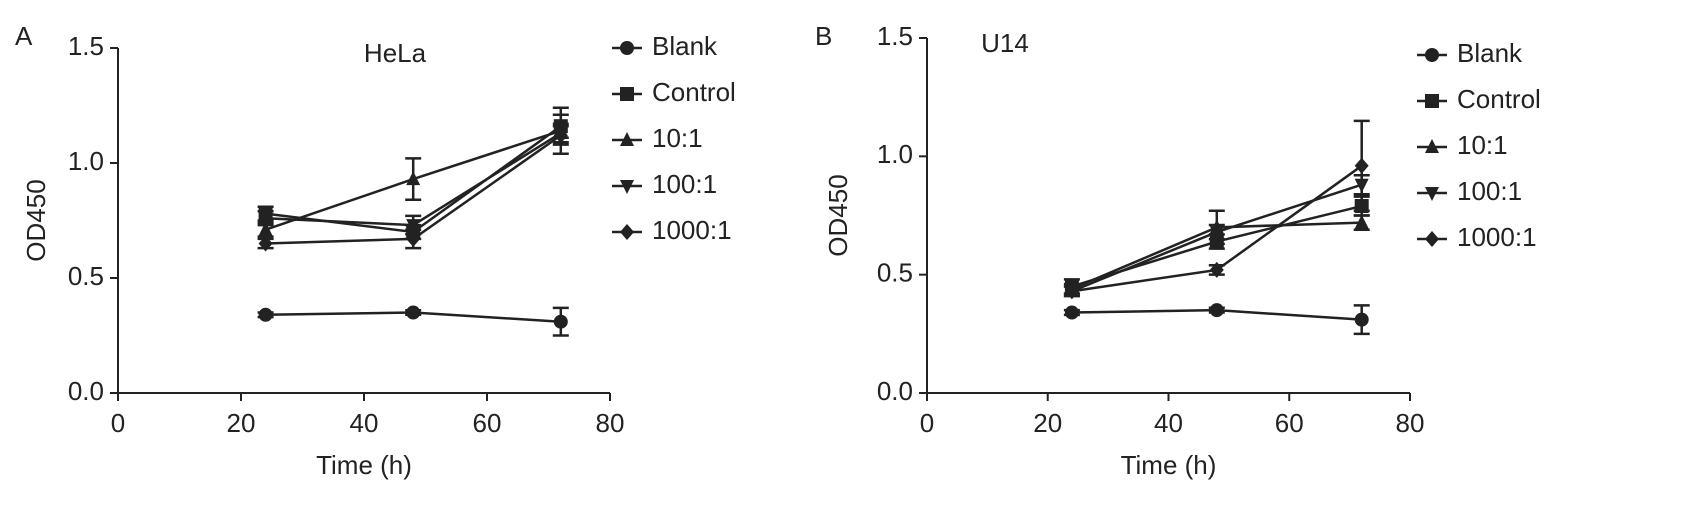 The width and height of the screenshot is (1685, 531). What do you see at coordinates (24, 36) in the screenshot?
I see `panel-label: A` at bounding box center [24, 36].